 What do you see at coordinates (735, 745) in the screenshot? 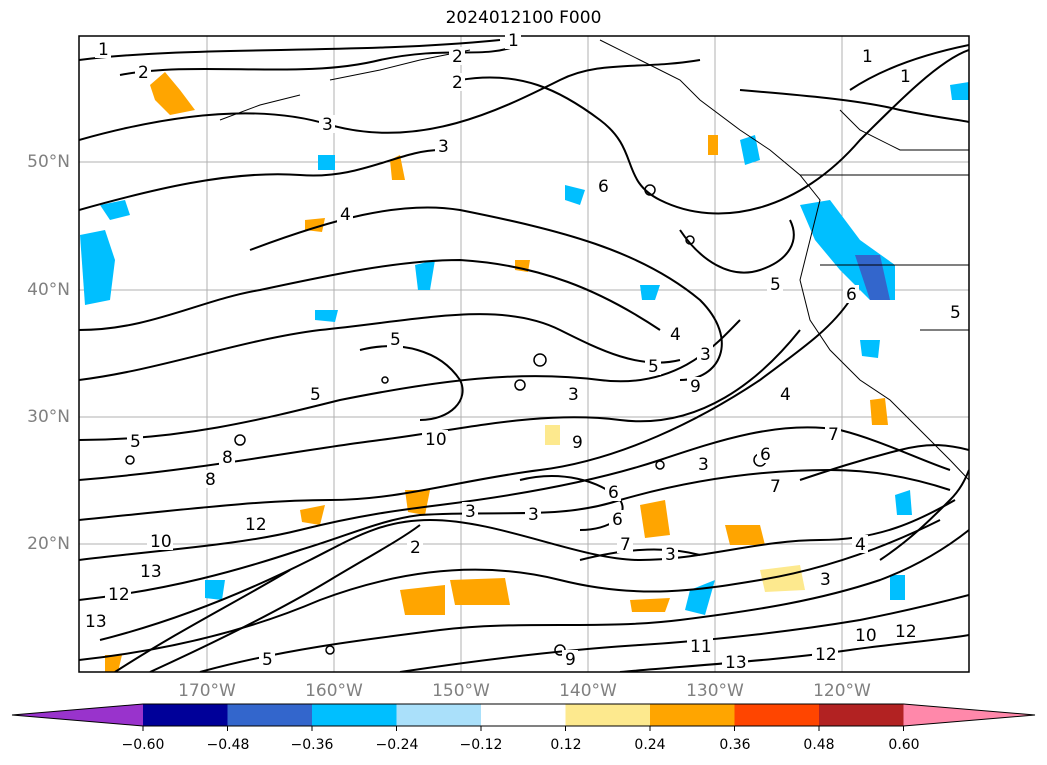
I see `colorbar-label: 0.36` at bounding box center [735, 745].